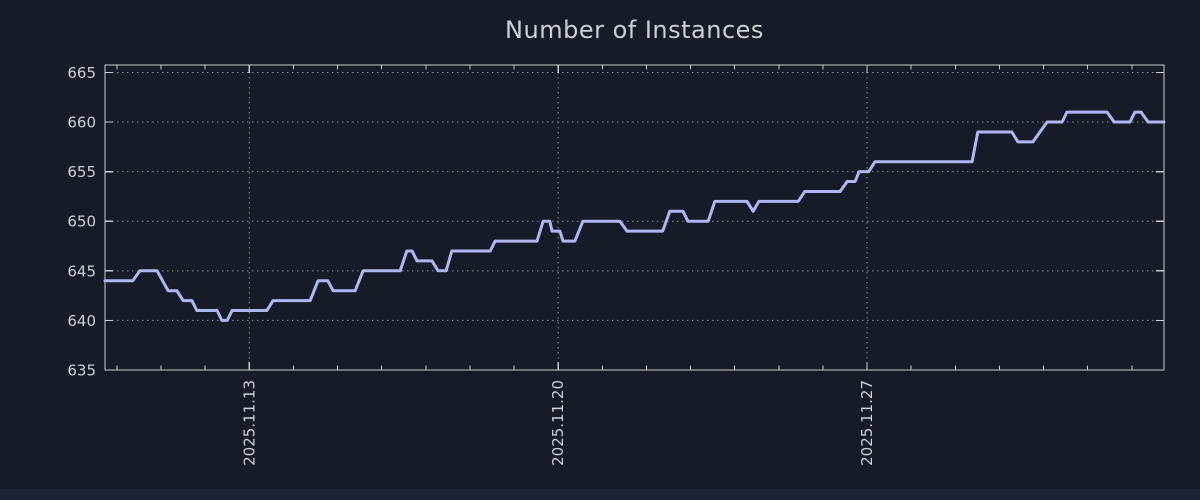 The width and height of the screenshot is (1200, 500). I want to click on y-tick-label: 655, so click(81, 172).